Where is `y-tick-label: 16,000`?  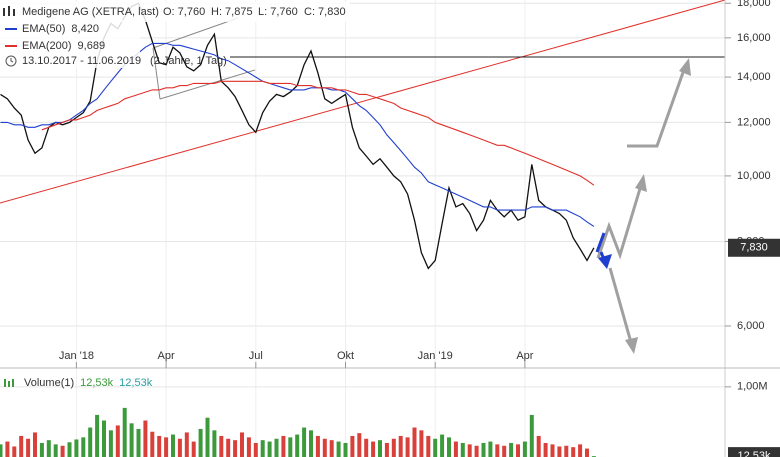
y-tick-label: 16,000 is located at coordinates (754, 38).